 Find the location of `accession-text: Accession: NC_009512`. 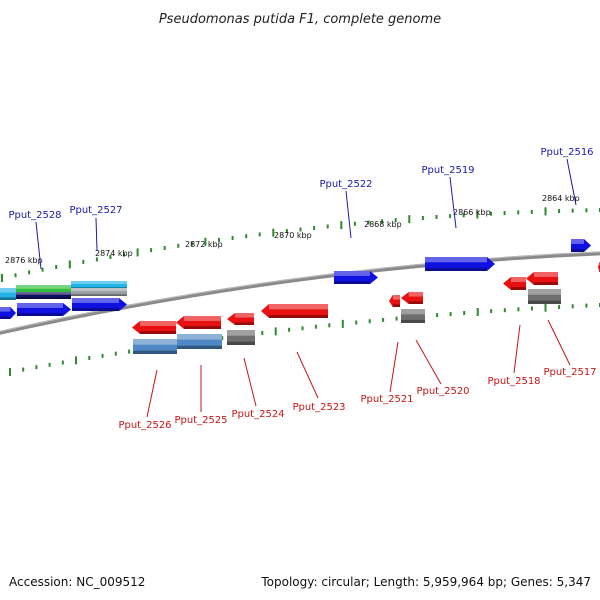

accession-text: Accession: NC_009512 is located at coordinates (77, 582).